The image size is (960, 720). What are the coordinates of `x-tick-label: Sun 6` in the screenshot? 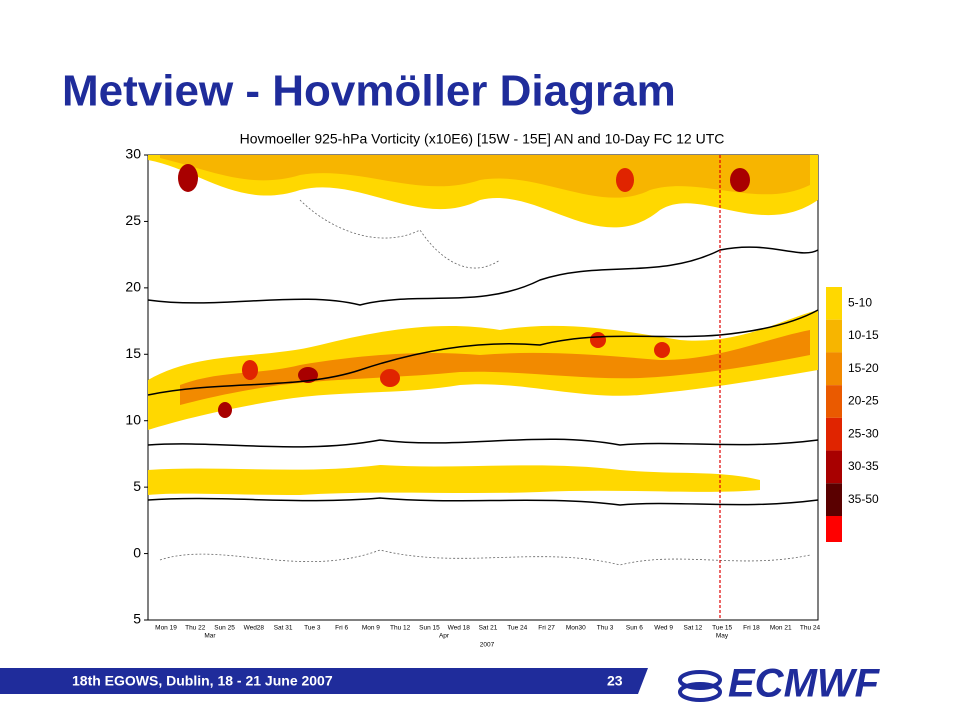 It's located at (634, 628).